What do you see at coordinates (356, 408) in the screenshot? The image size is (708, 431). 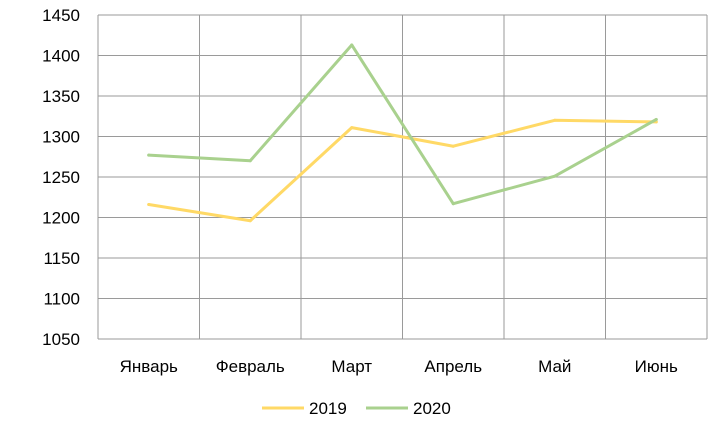 I see `legend: 2019 2020` at bounding box center [356, 408].